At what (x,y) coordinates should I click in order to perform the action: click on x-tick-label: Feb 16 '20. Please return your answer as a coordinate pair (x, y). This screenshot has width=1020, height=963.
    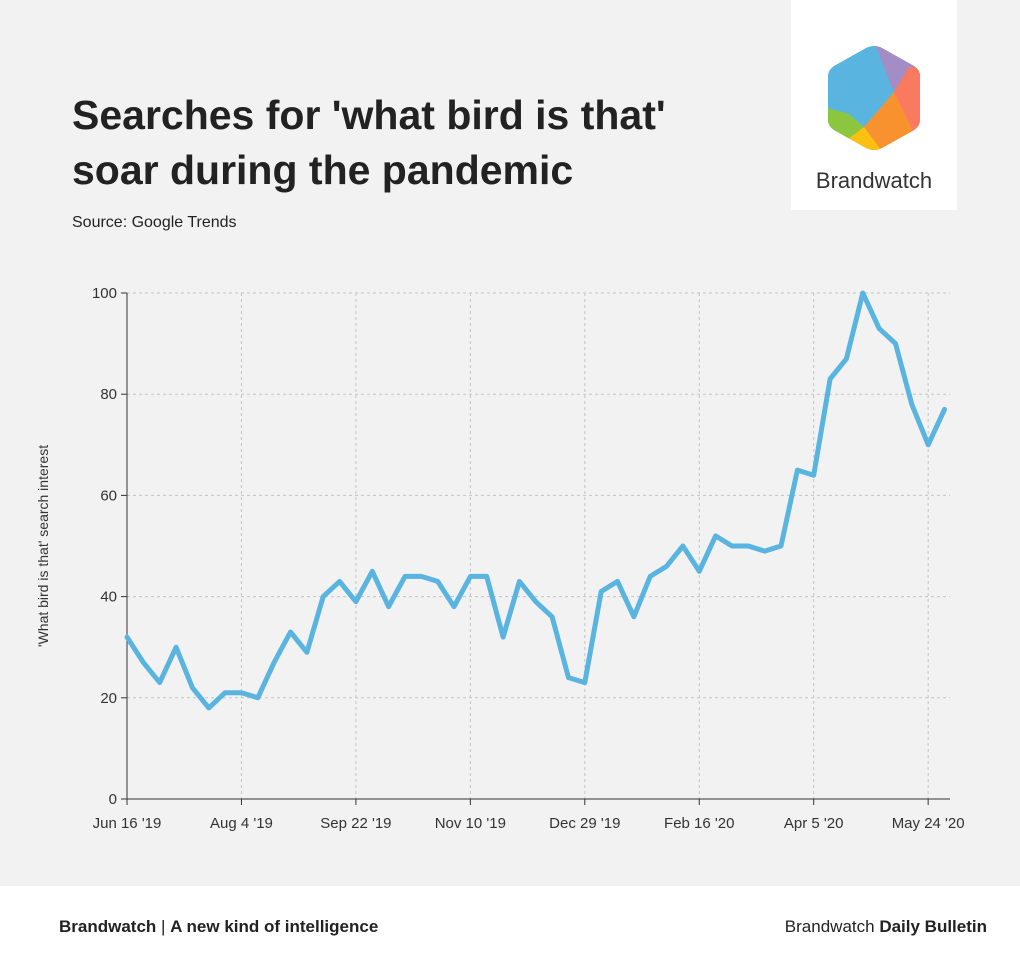
    Looking at the image, I should click on (699, 823).